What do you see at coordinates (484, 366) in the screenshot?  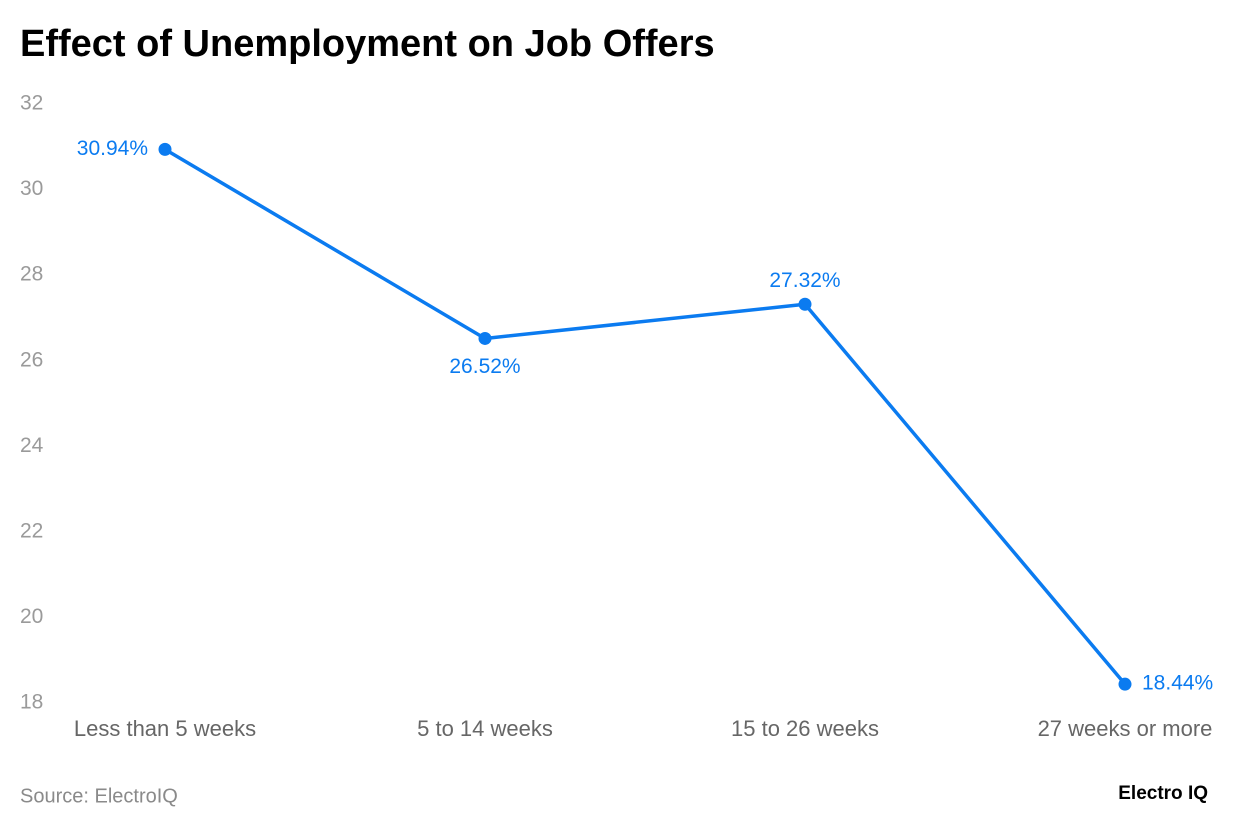 I see `data-label: 26.52%` at bounding box center [484, 366].